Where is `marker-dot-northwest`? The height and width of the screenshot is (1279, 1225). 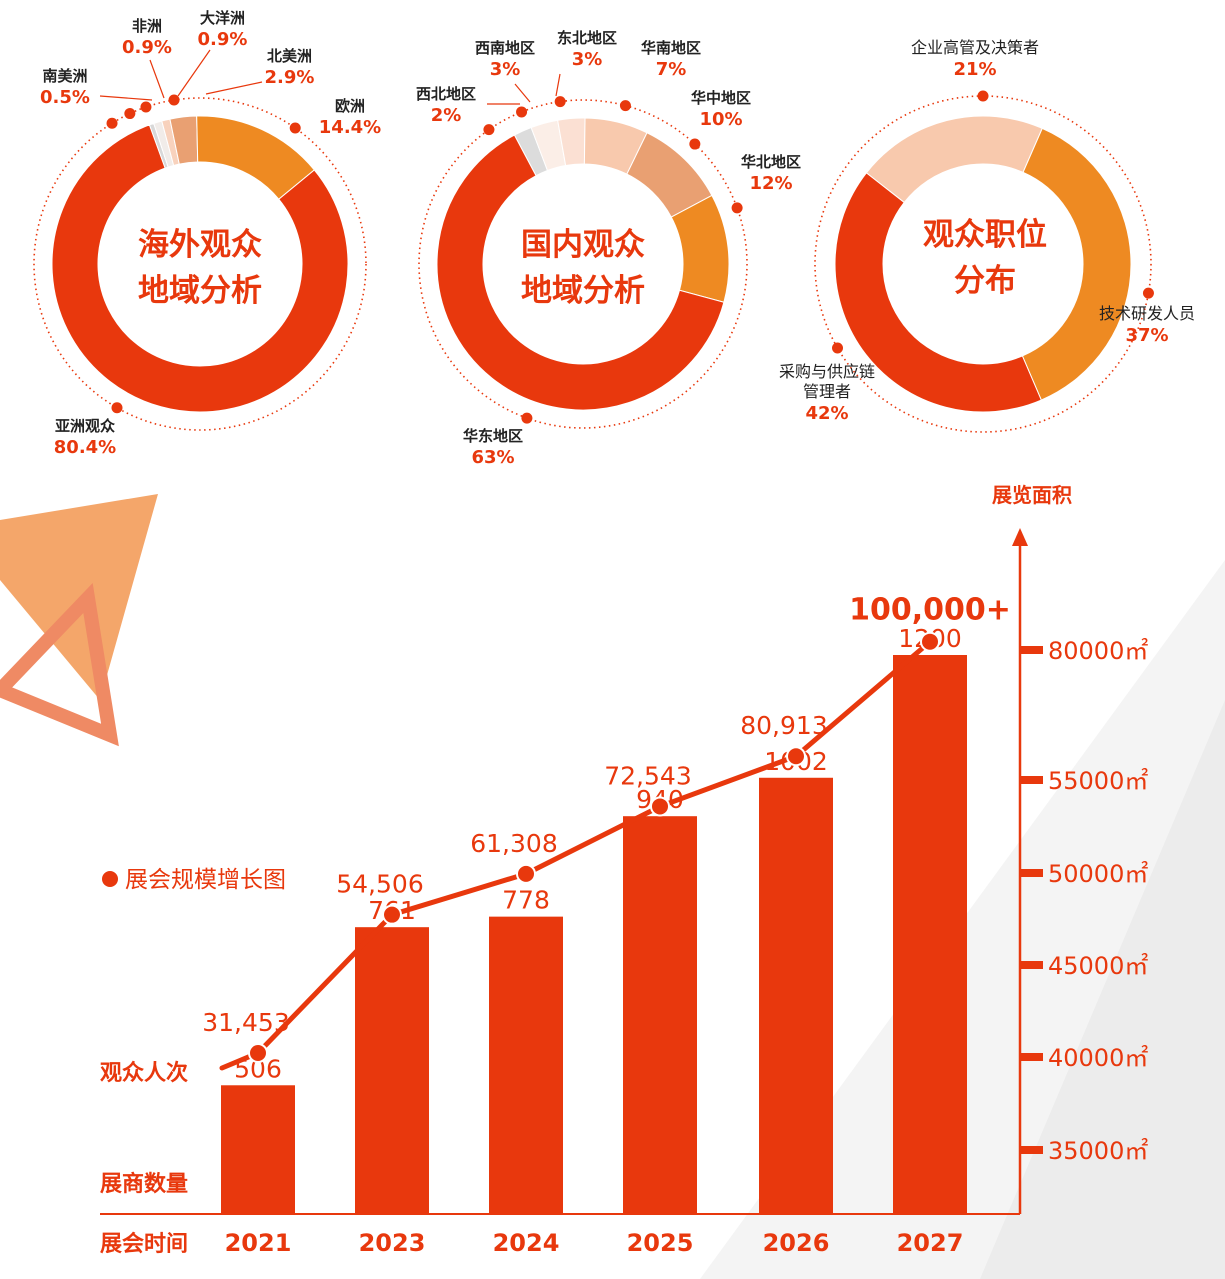 marker-dot-northwest is located at coordinates (489, 130).